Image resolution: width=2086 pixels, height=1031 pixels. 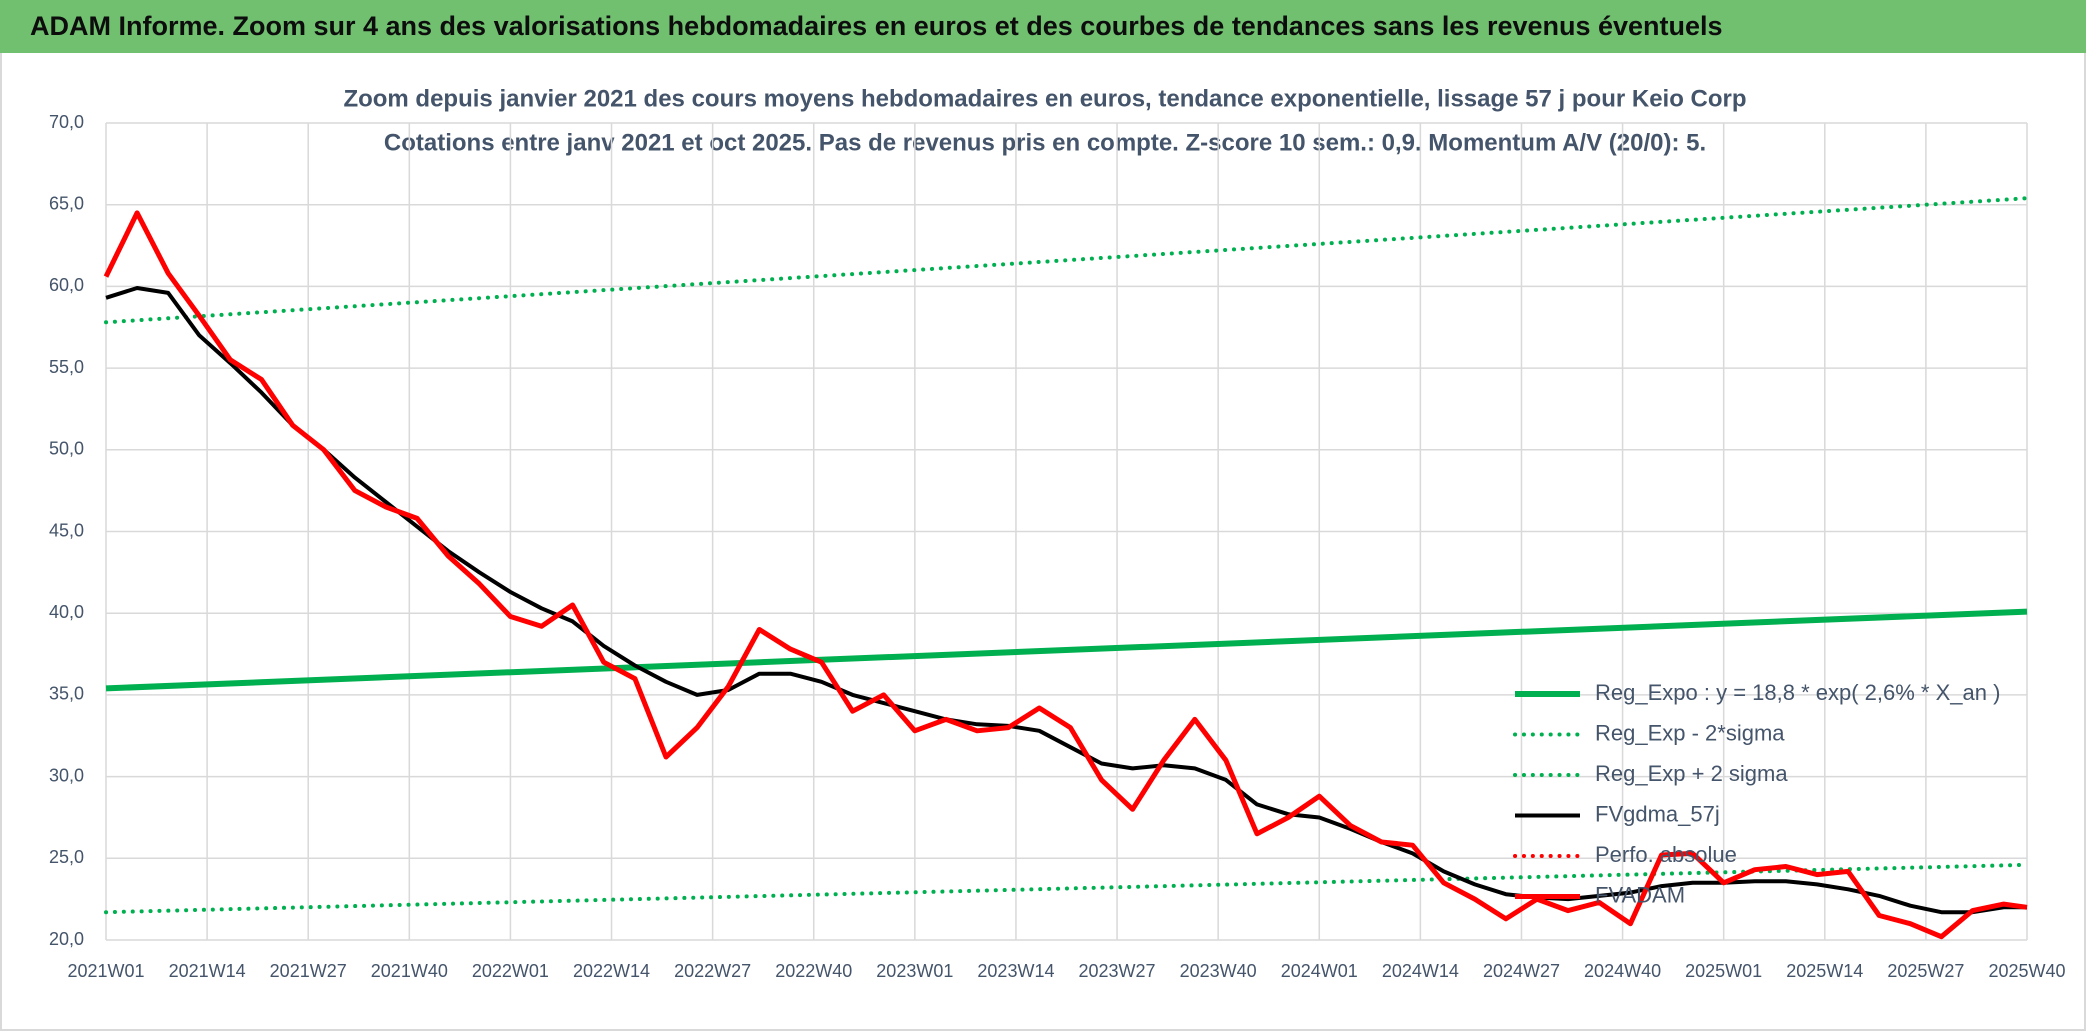 What do you see at coordinates (1666, 854) in the screenshot?
I see `legend-label: Perfo. absolue` at bounding box center [1666, 854].